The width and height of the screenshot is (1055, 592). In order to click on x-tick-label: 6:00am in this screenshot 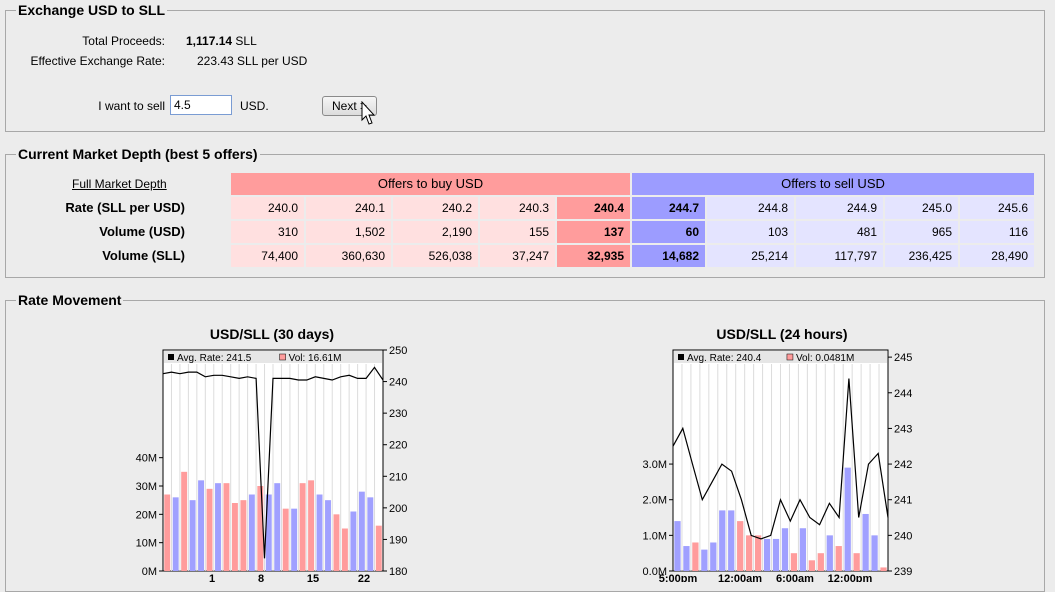, I will do `click(795, 577)`.